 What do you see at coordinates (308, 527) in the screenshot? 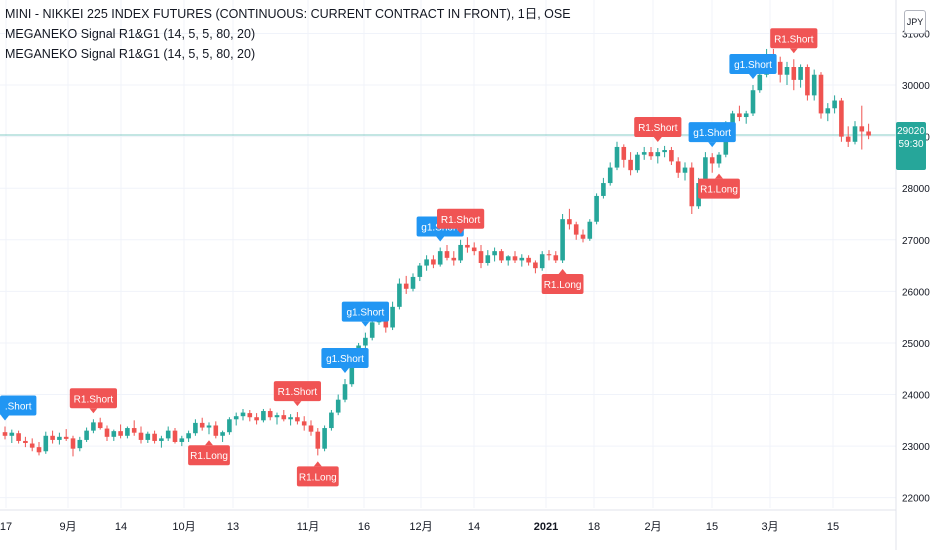
I see `x-tick-label: 11月` at bounding box center [308, 527].